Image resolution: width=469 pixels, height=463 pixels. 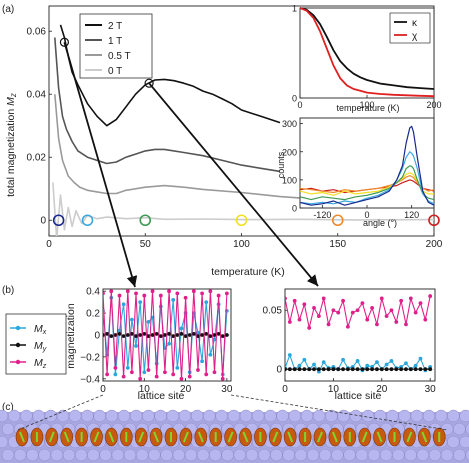 I want to click on y-tick-label: 0, so click(x=279, y=370).